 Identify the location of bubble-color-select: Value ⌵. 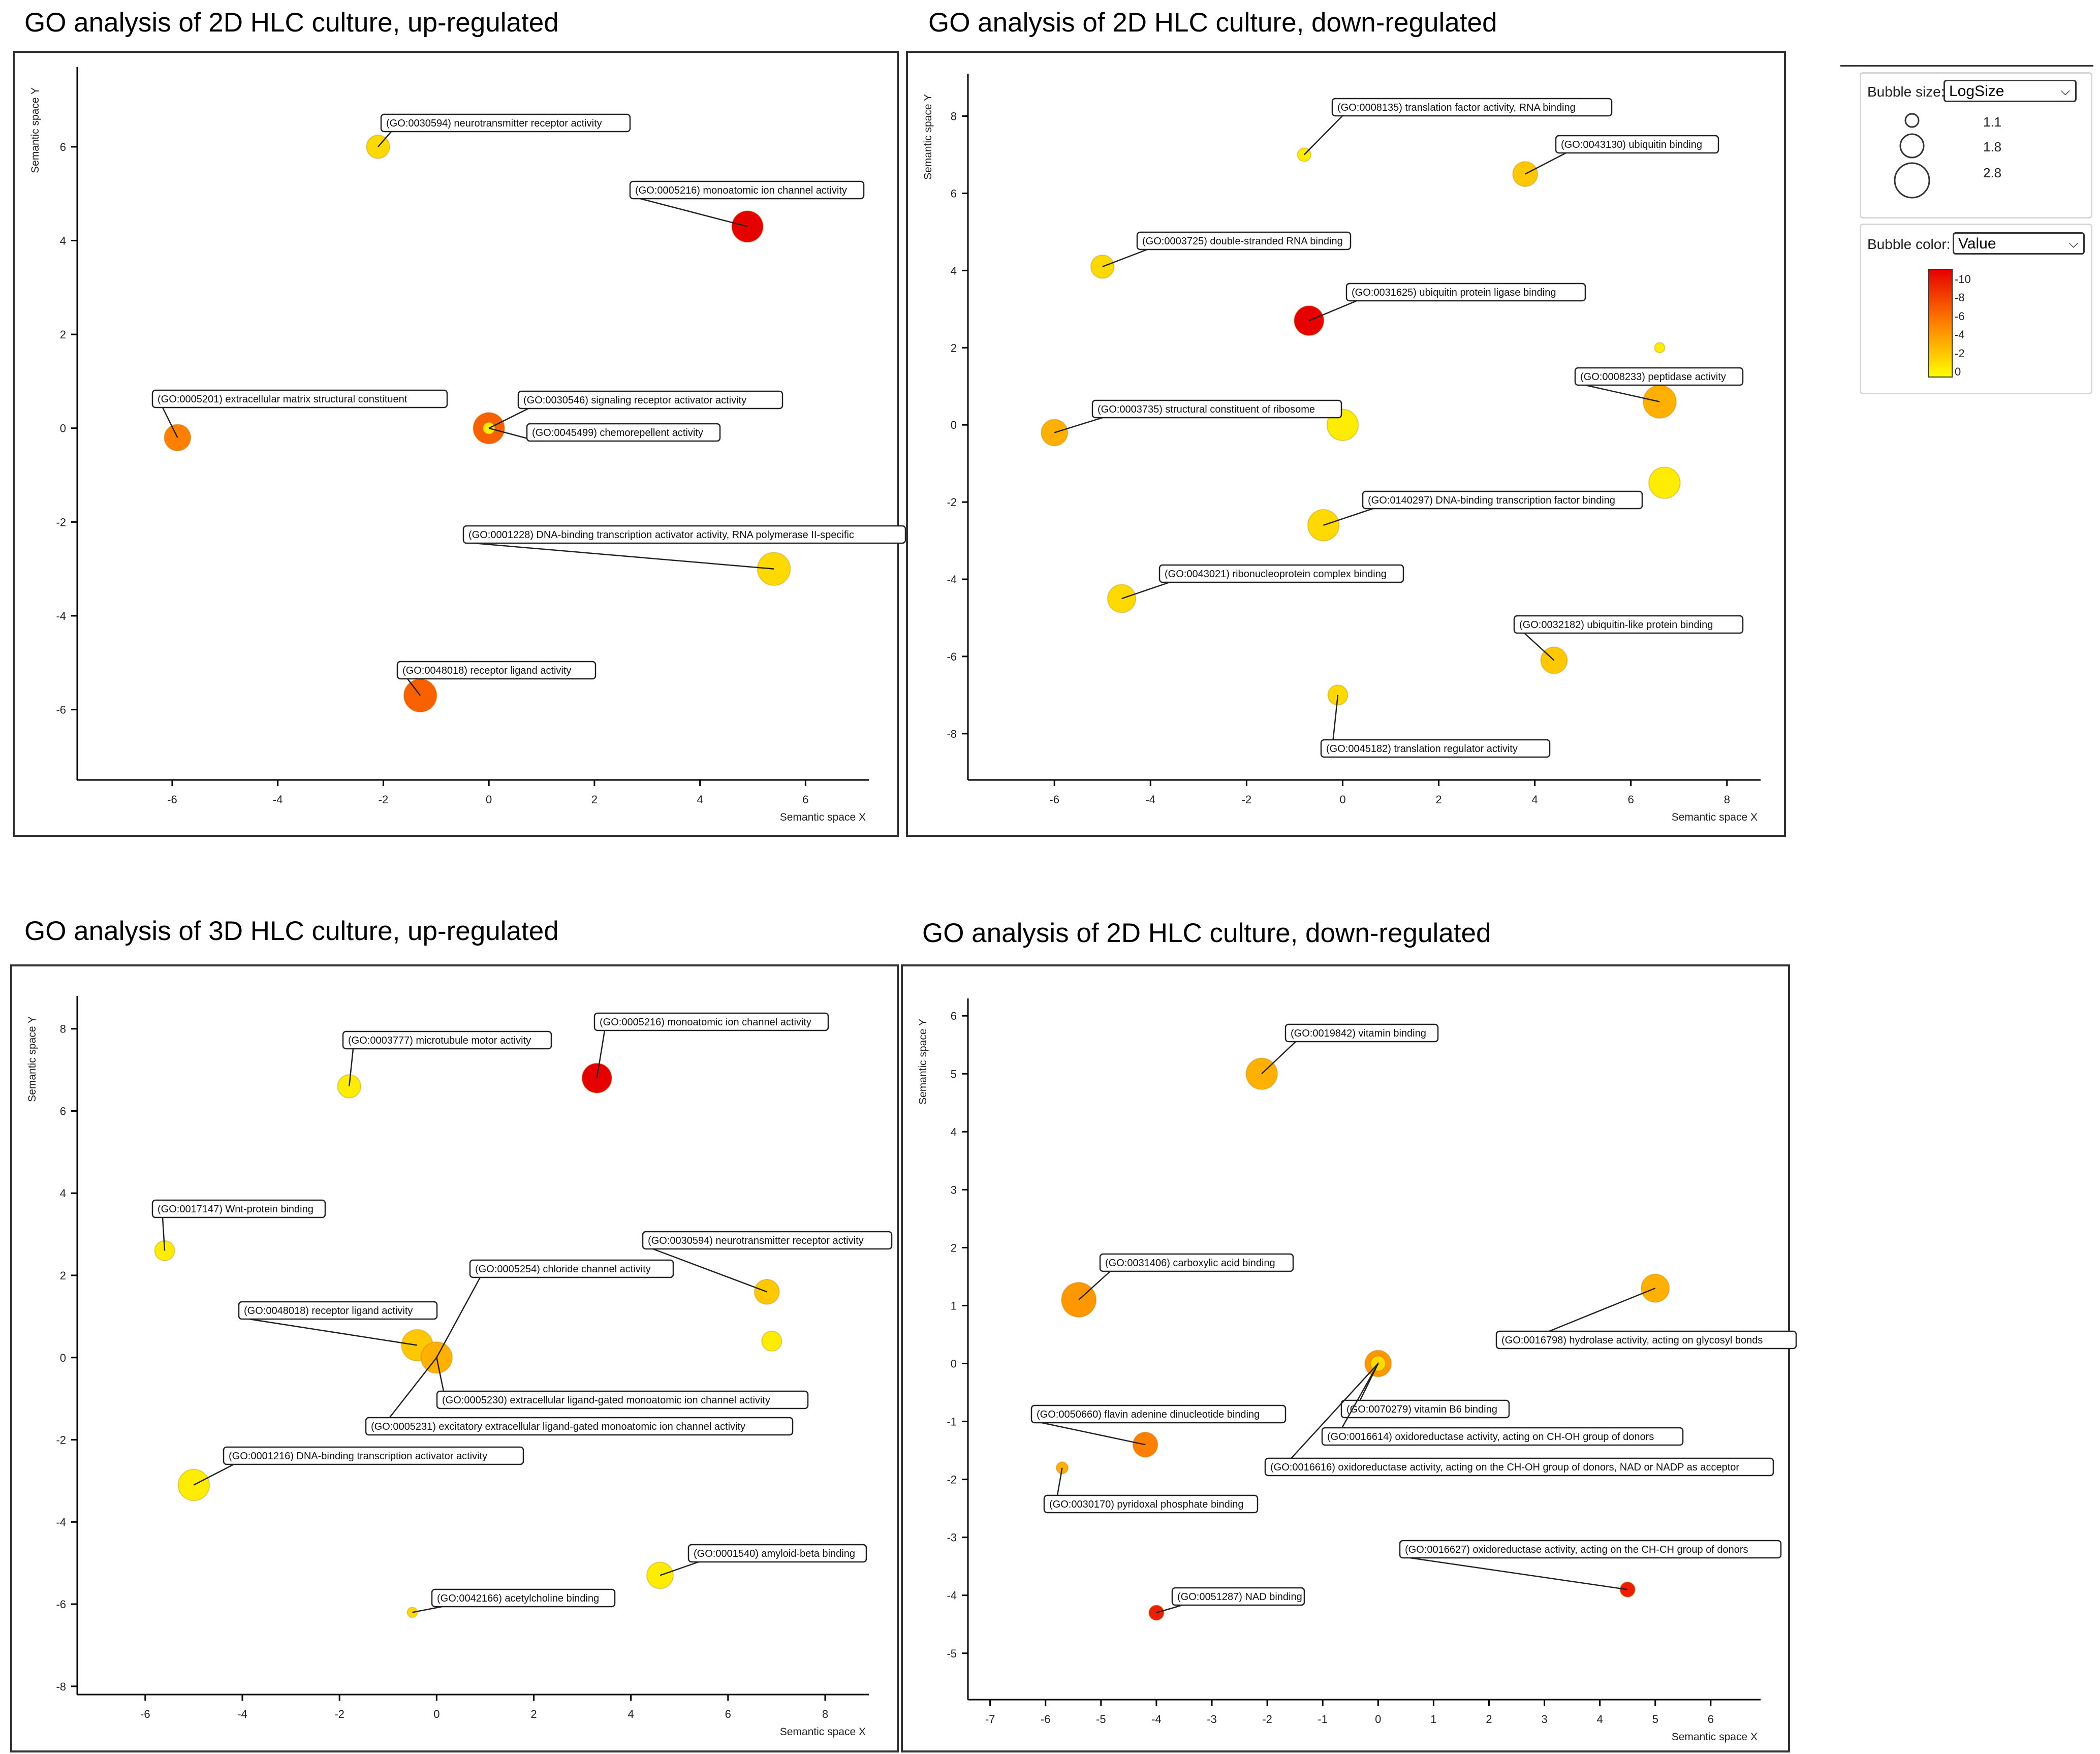
(2019, 243).